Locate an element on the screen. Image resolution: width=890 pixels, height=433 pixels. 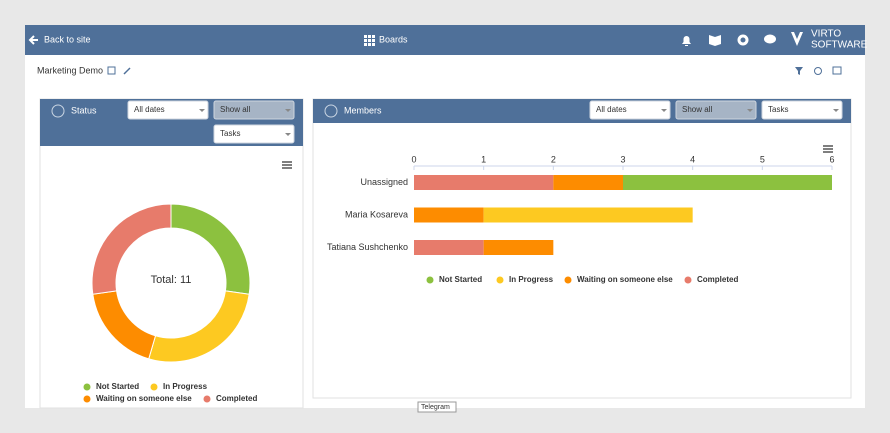
back-icon is located at coordinates (33, 40).